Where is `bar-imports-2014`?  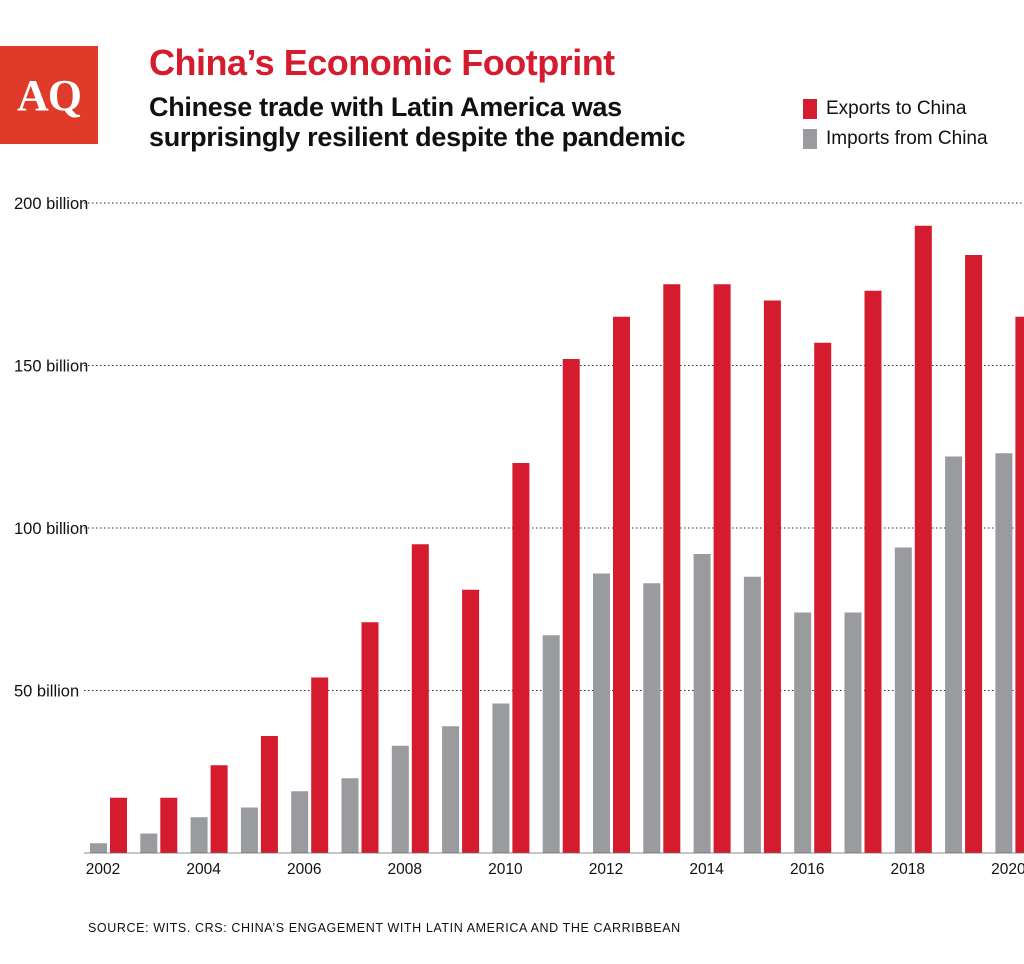 bar-imports-2014 is located at coordinates (702, 703).